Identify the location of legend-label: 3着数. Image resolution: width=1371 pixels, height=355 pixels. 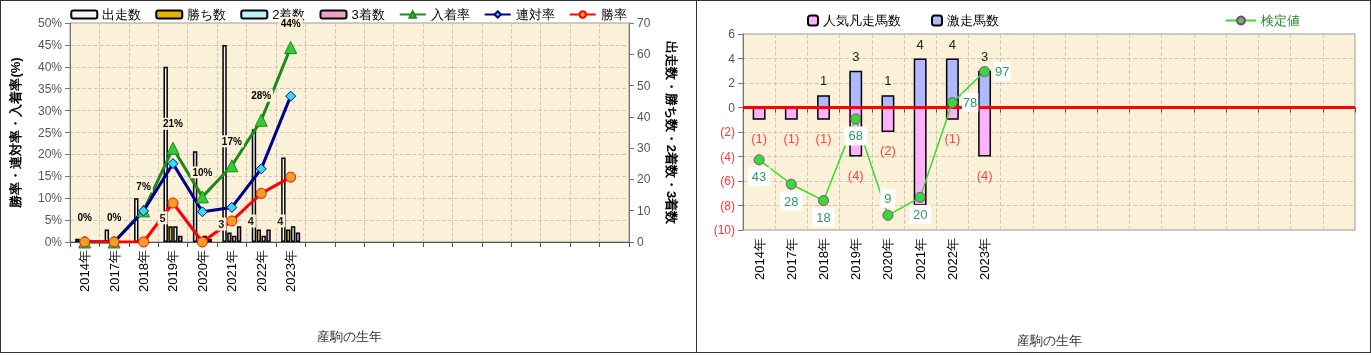
(368, 14).